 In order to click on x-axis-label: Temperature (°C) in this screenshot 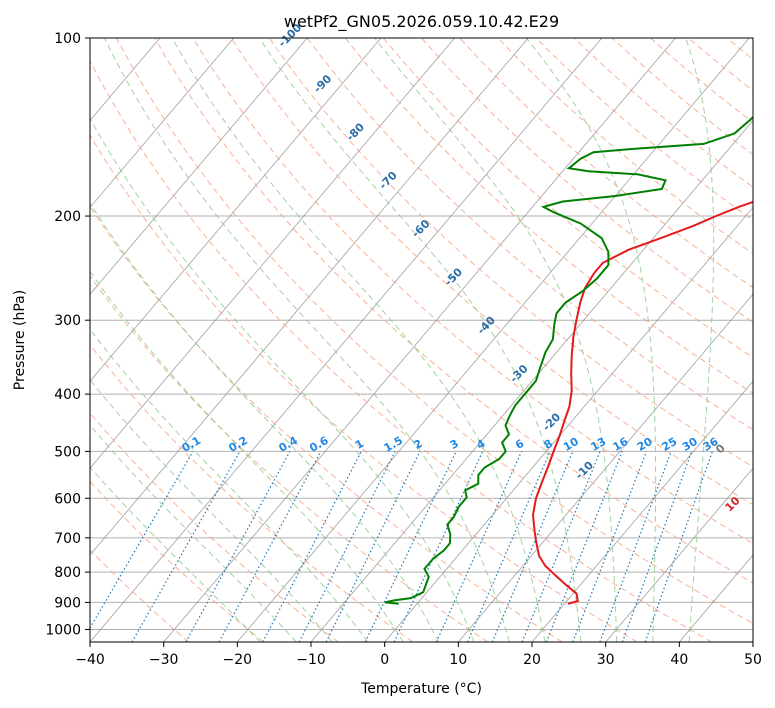, I will do `click(421, 689)`.